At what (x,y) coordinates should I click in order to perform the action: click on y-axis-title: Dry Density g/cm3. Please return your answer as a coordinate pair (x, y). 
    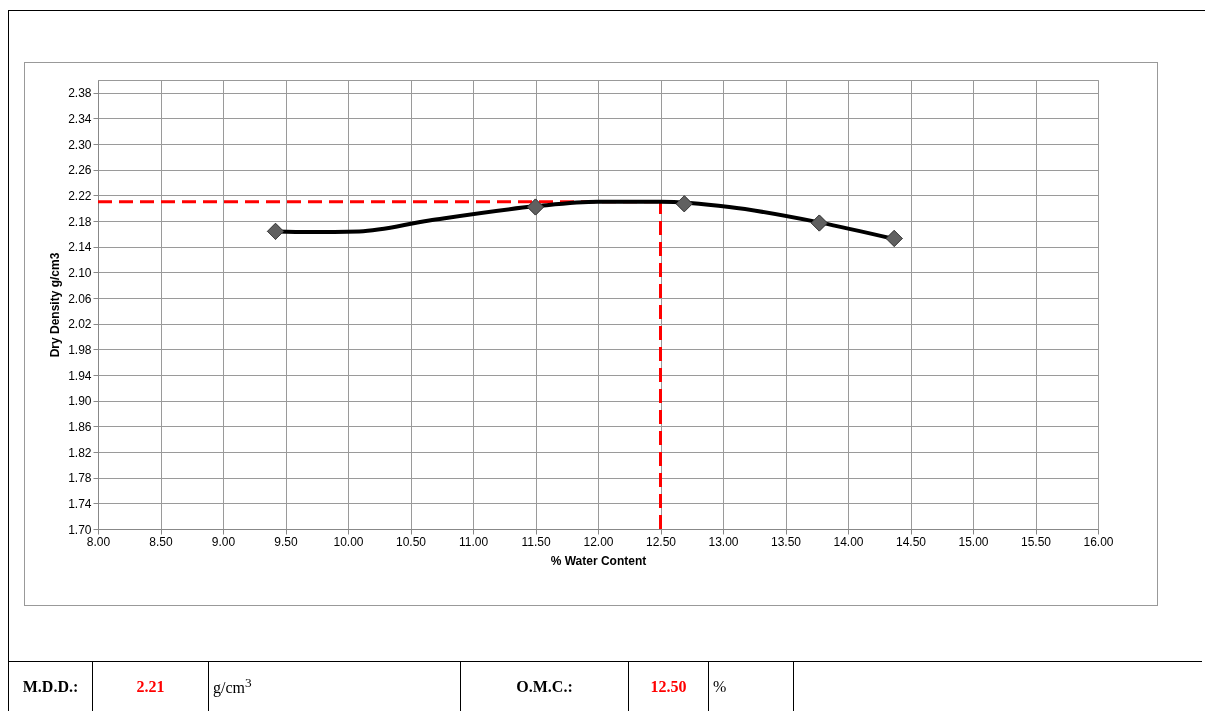
    Looking at the image, I should click on (55, 305).